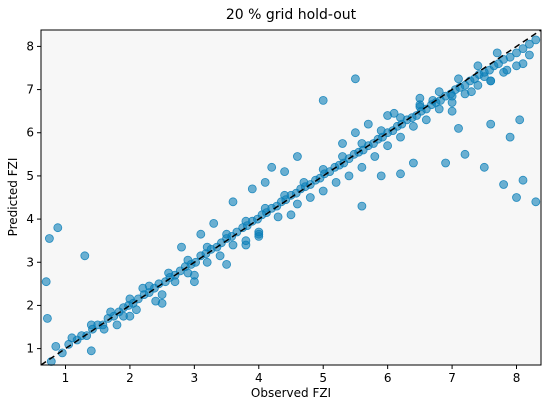  What do you see at coordinates (195, 378) in the screenshot?
I see `x-tick-label: 3` at bounding box center [195, 378].